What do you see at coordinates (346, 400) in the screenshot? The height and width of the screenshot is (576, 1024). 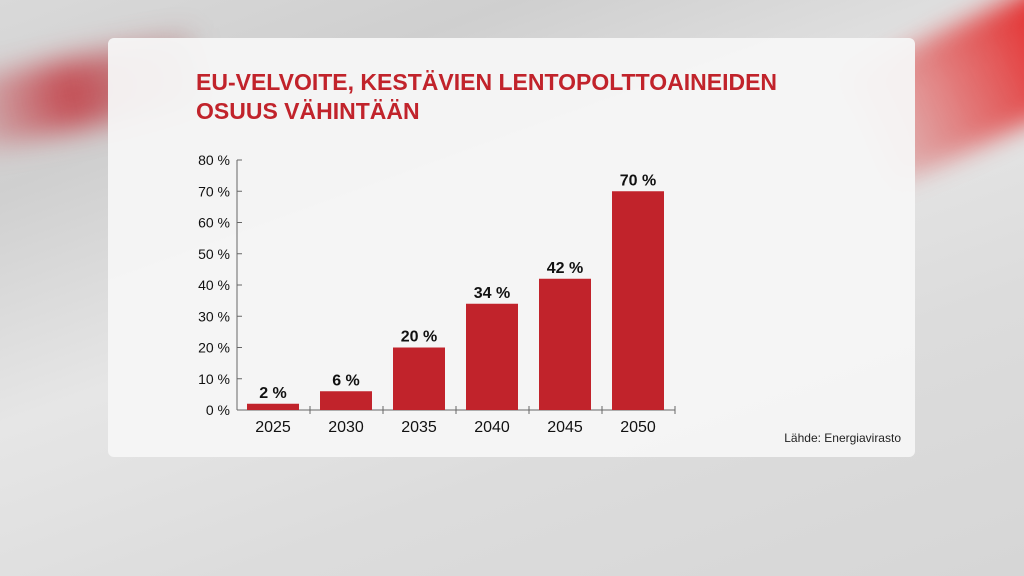 I see `bar-2030` at bounding box center [346, 400].